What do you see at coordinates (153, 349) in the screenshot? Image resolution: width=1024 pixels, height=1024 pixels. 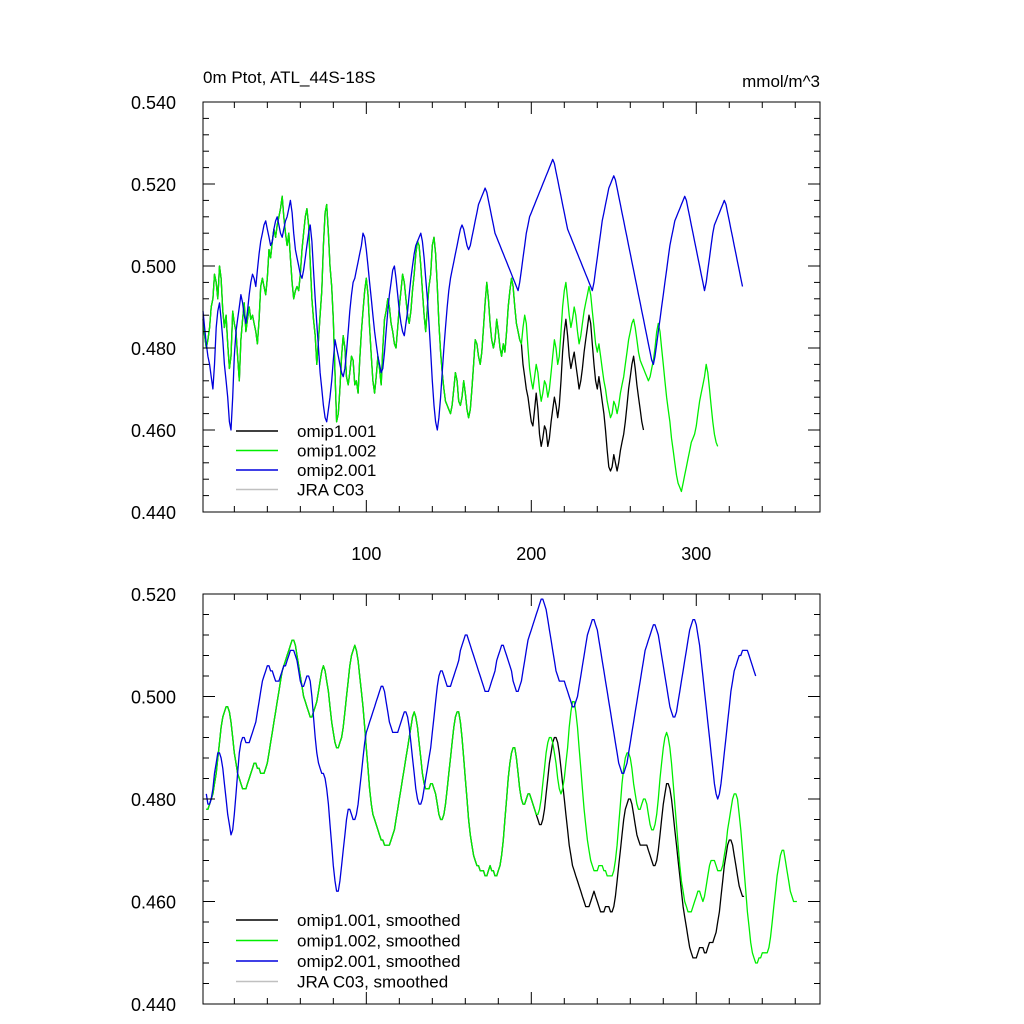 I see `top-ytick-label: 0.480` at bounding box center [153, 349].